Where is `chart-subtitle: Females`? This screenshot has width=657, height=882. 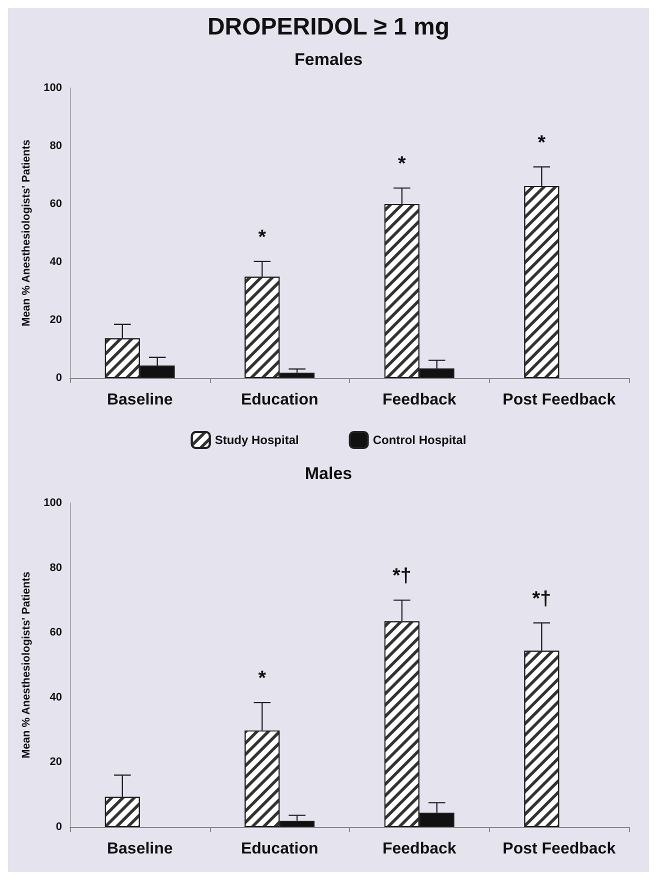 chart-subtitle: Females is located at coordinates (328, 59).